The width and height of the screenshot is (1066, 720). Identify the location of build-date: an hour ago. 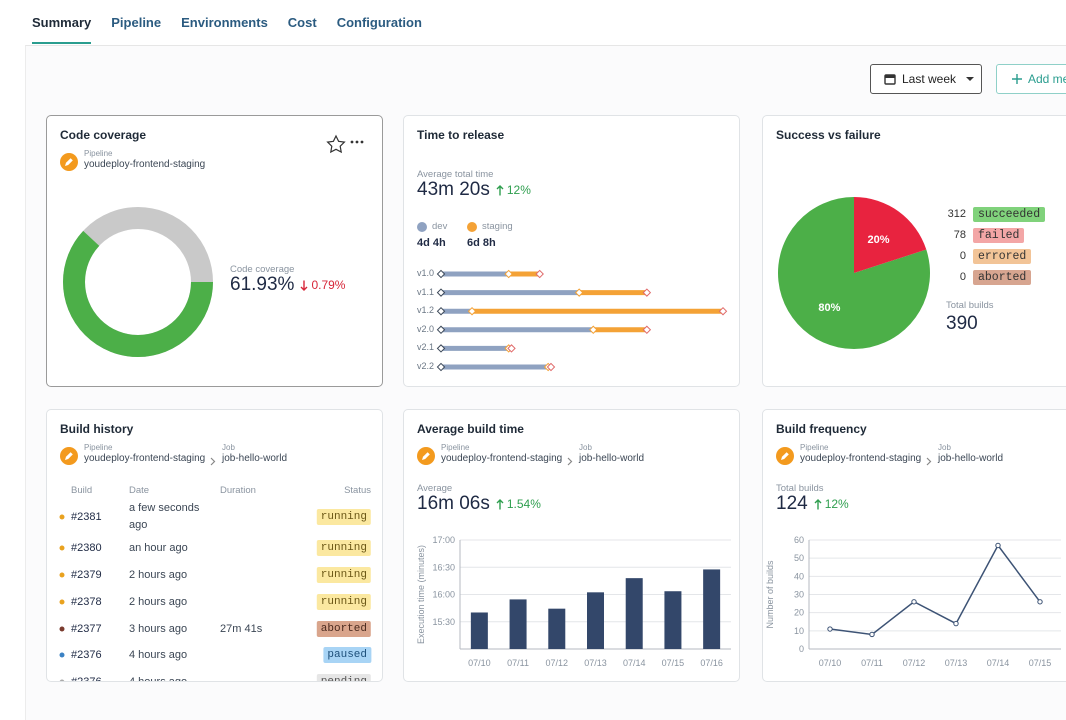
(158, 548).